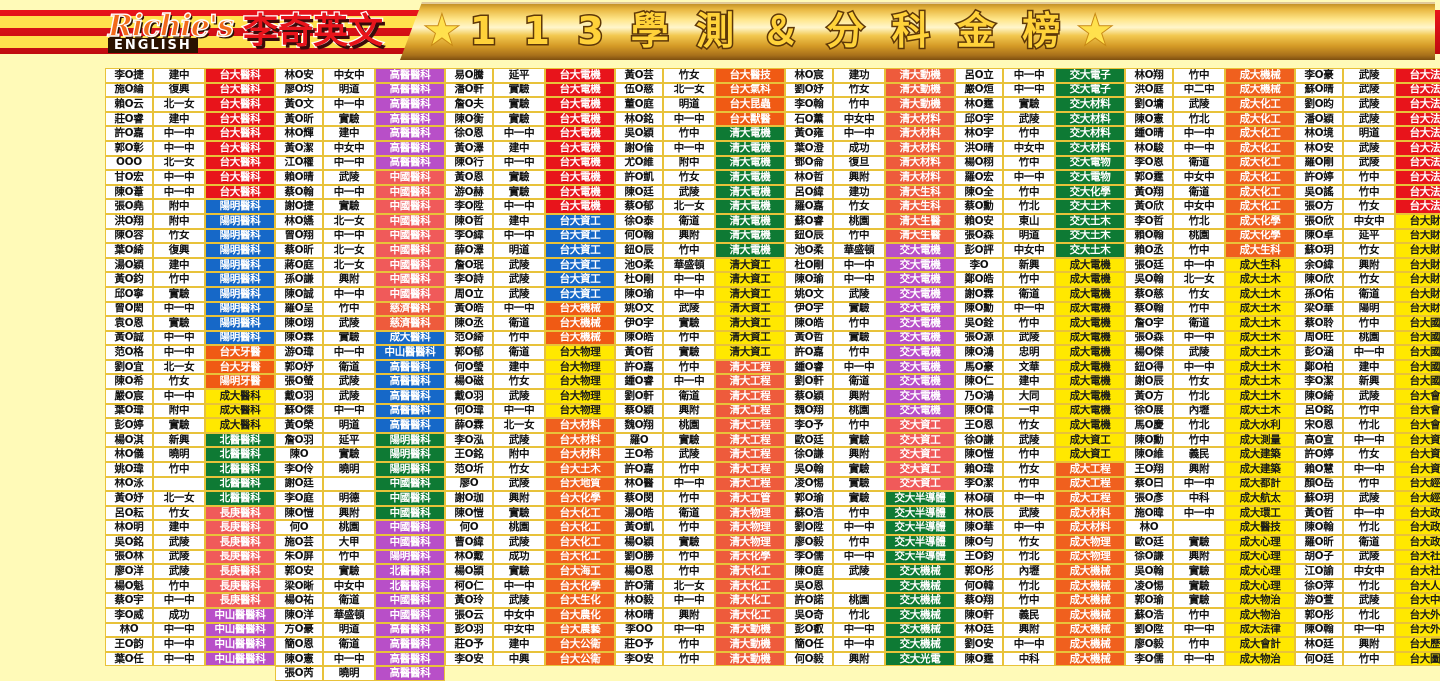 The height and width of the screenshot is (681, 1440). What do you see at coordinates (580, 571) in the screenshot?
I see `admitted-department: 台大海工` at bounding box center [580, 571].